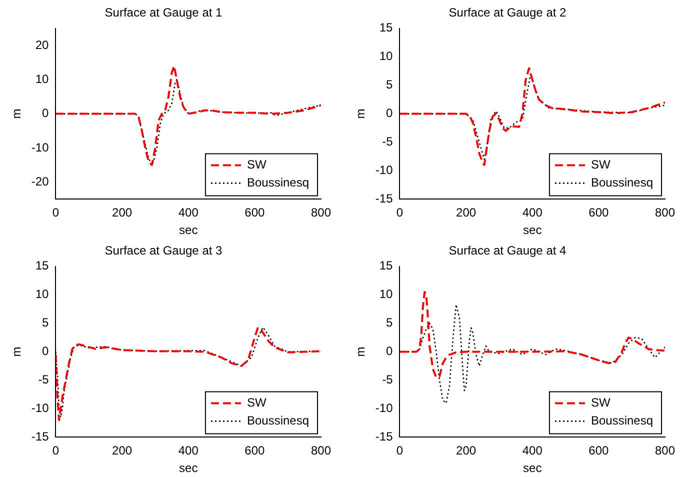  Describe the element at coordinates (532, 334) in the screenshot. I see `line-series` at that location.